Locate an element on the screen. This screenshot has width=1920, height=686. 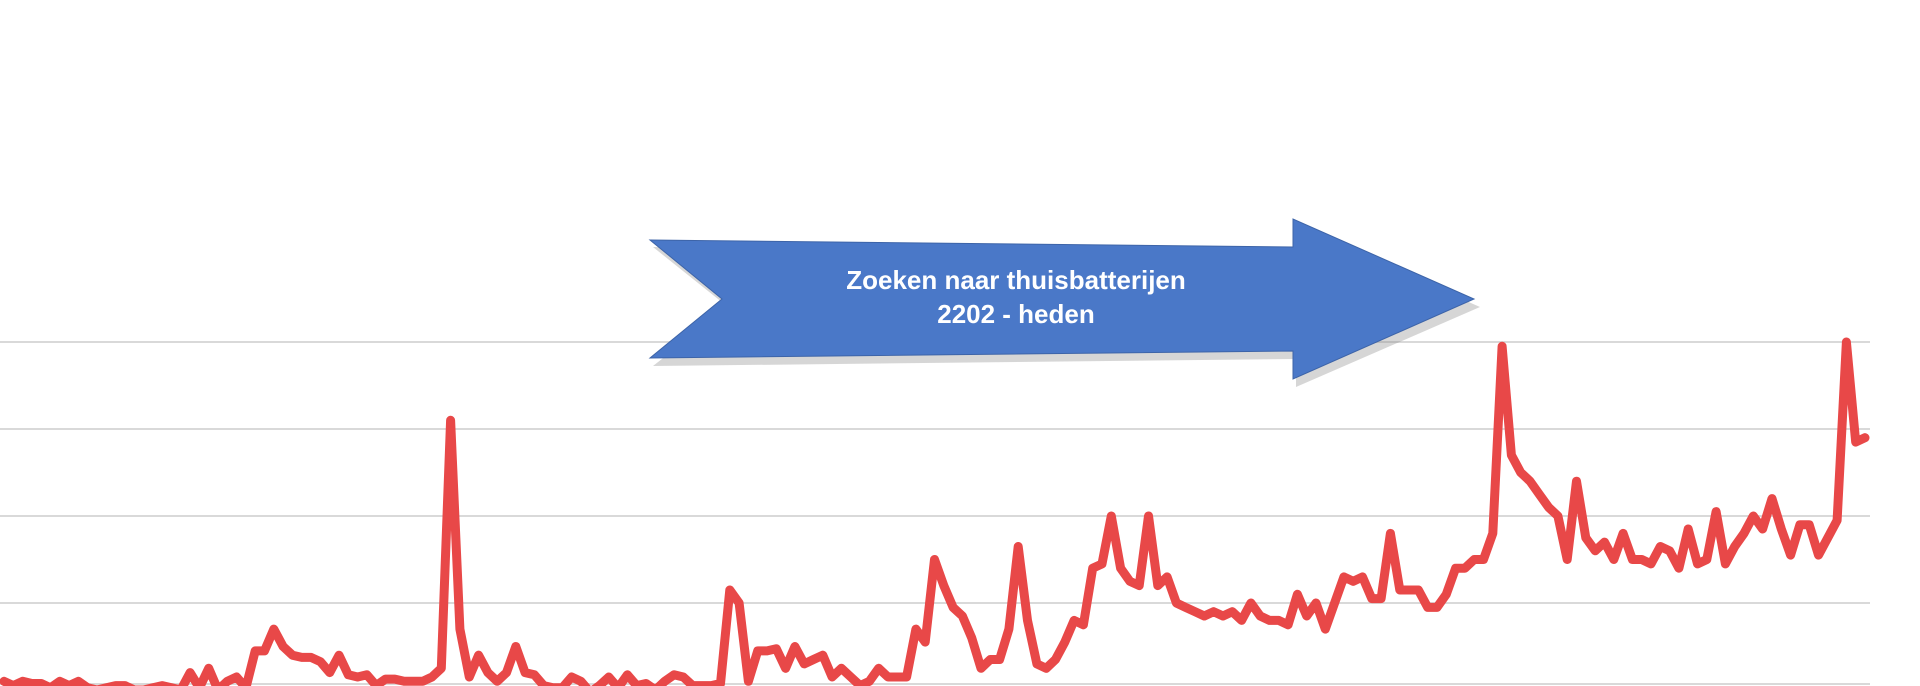
annotation-text-line2: 2202 - heden is located at coordinates (1016, 314).